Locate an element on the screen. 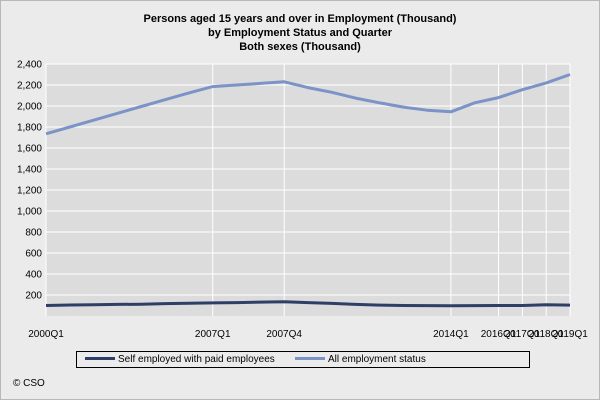 This screenshot has width=600, height=400. y-tick-label: 600 is located at coordinates (33, 254).